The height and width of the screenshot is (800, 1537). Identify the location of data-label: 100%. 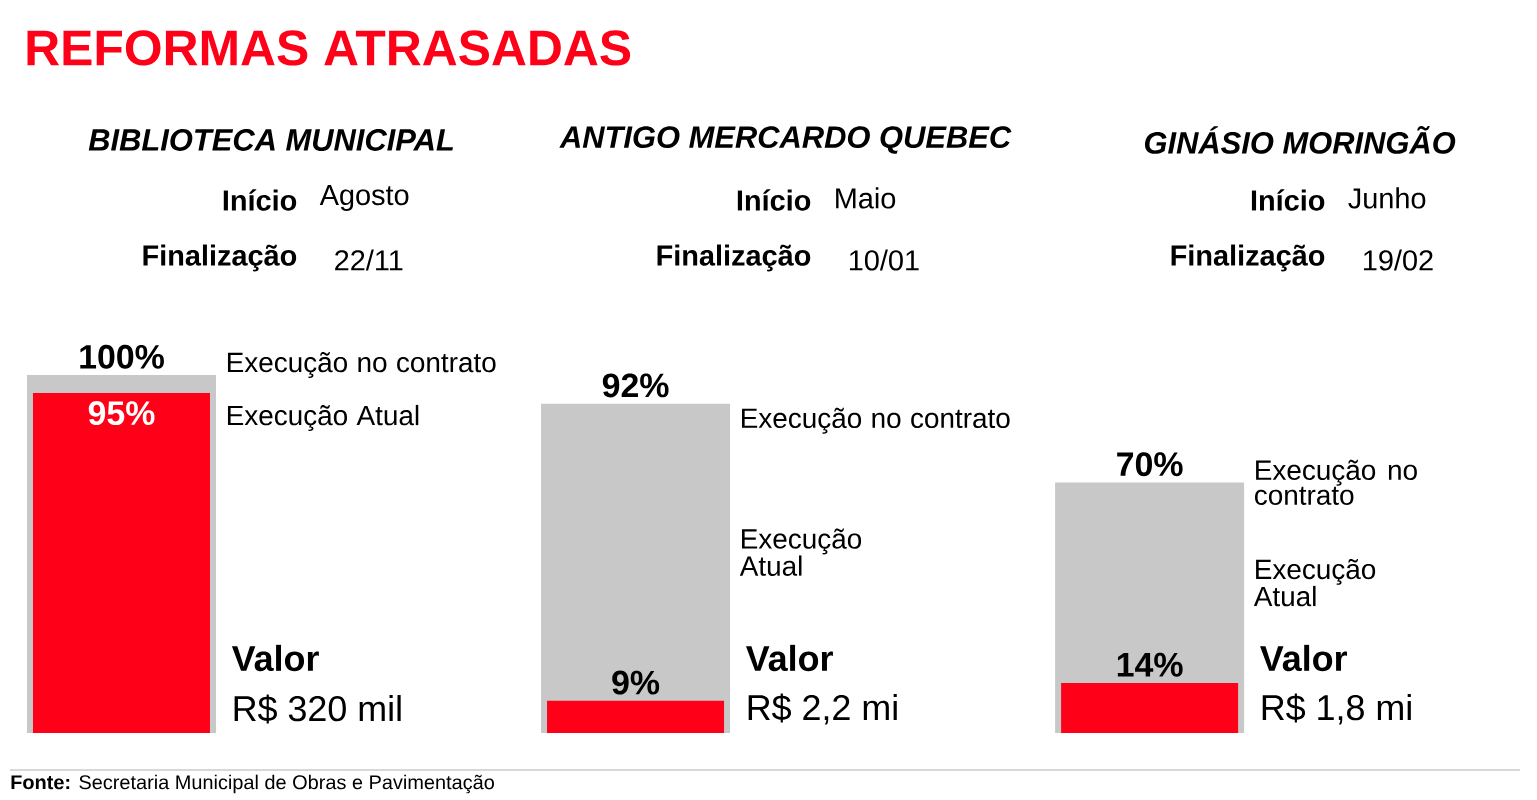
(122, 356).